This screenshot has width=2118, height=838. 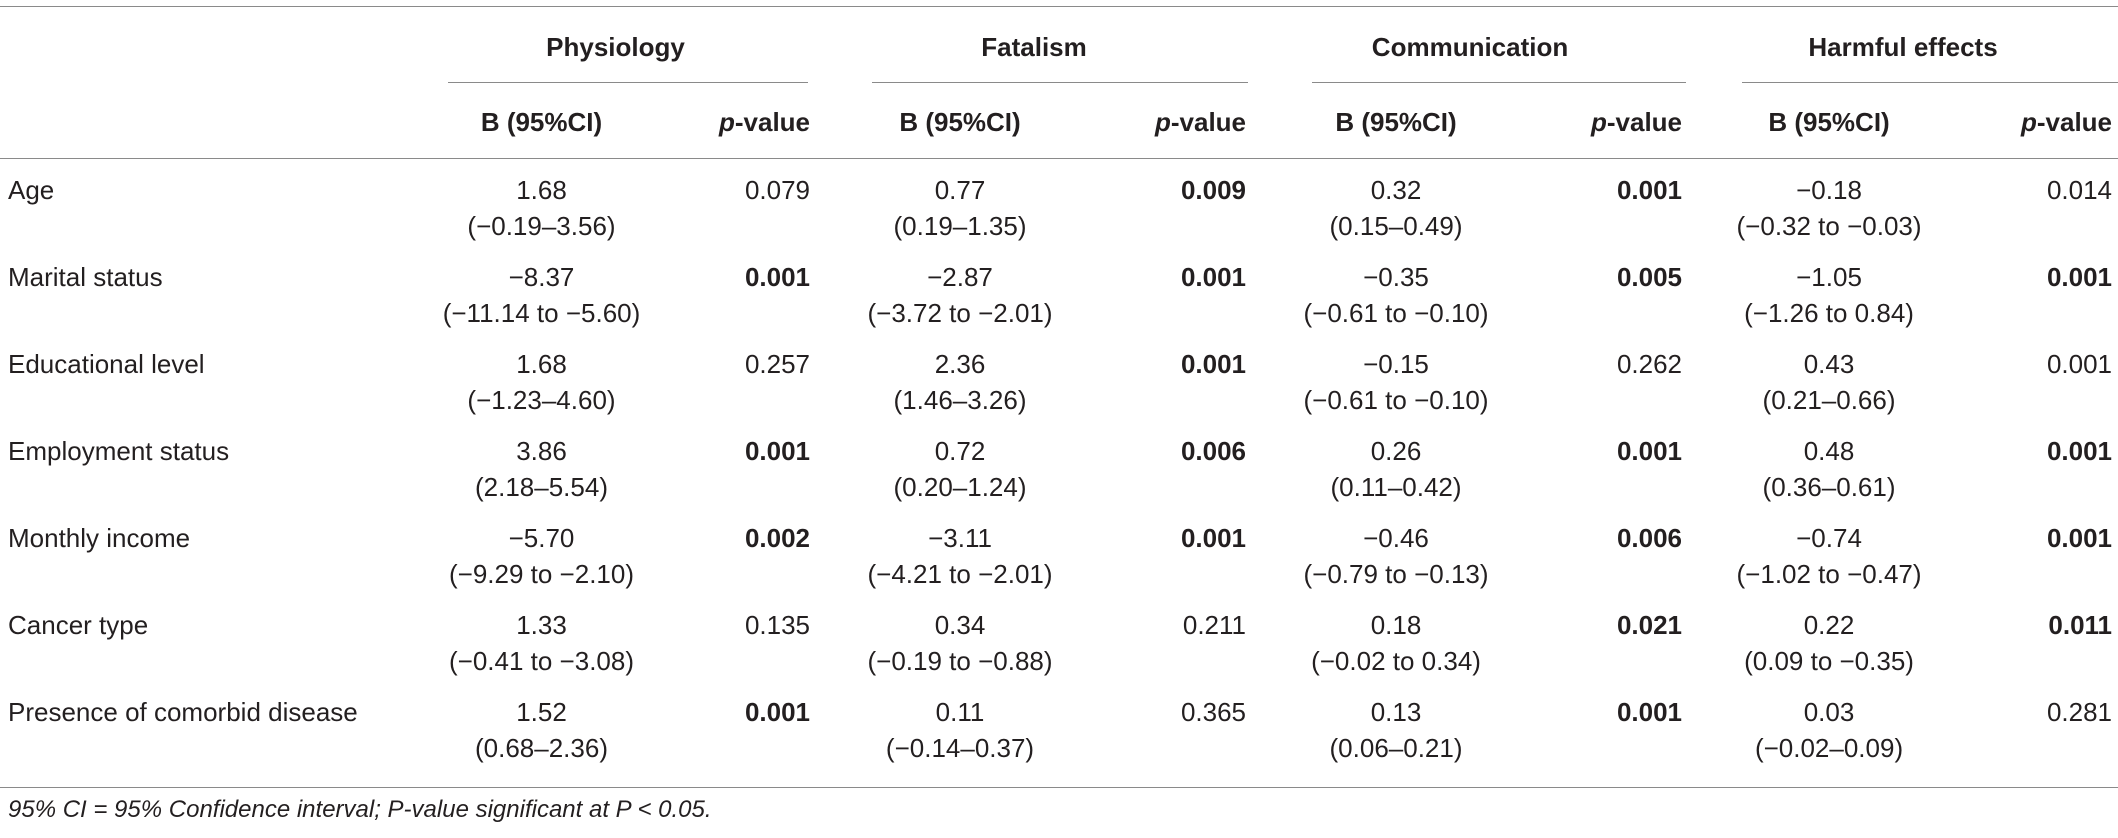 I want to click on group-rule-communication, so click(x=1499, y=82).